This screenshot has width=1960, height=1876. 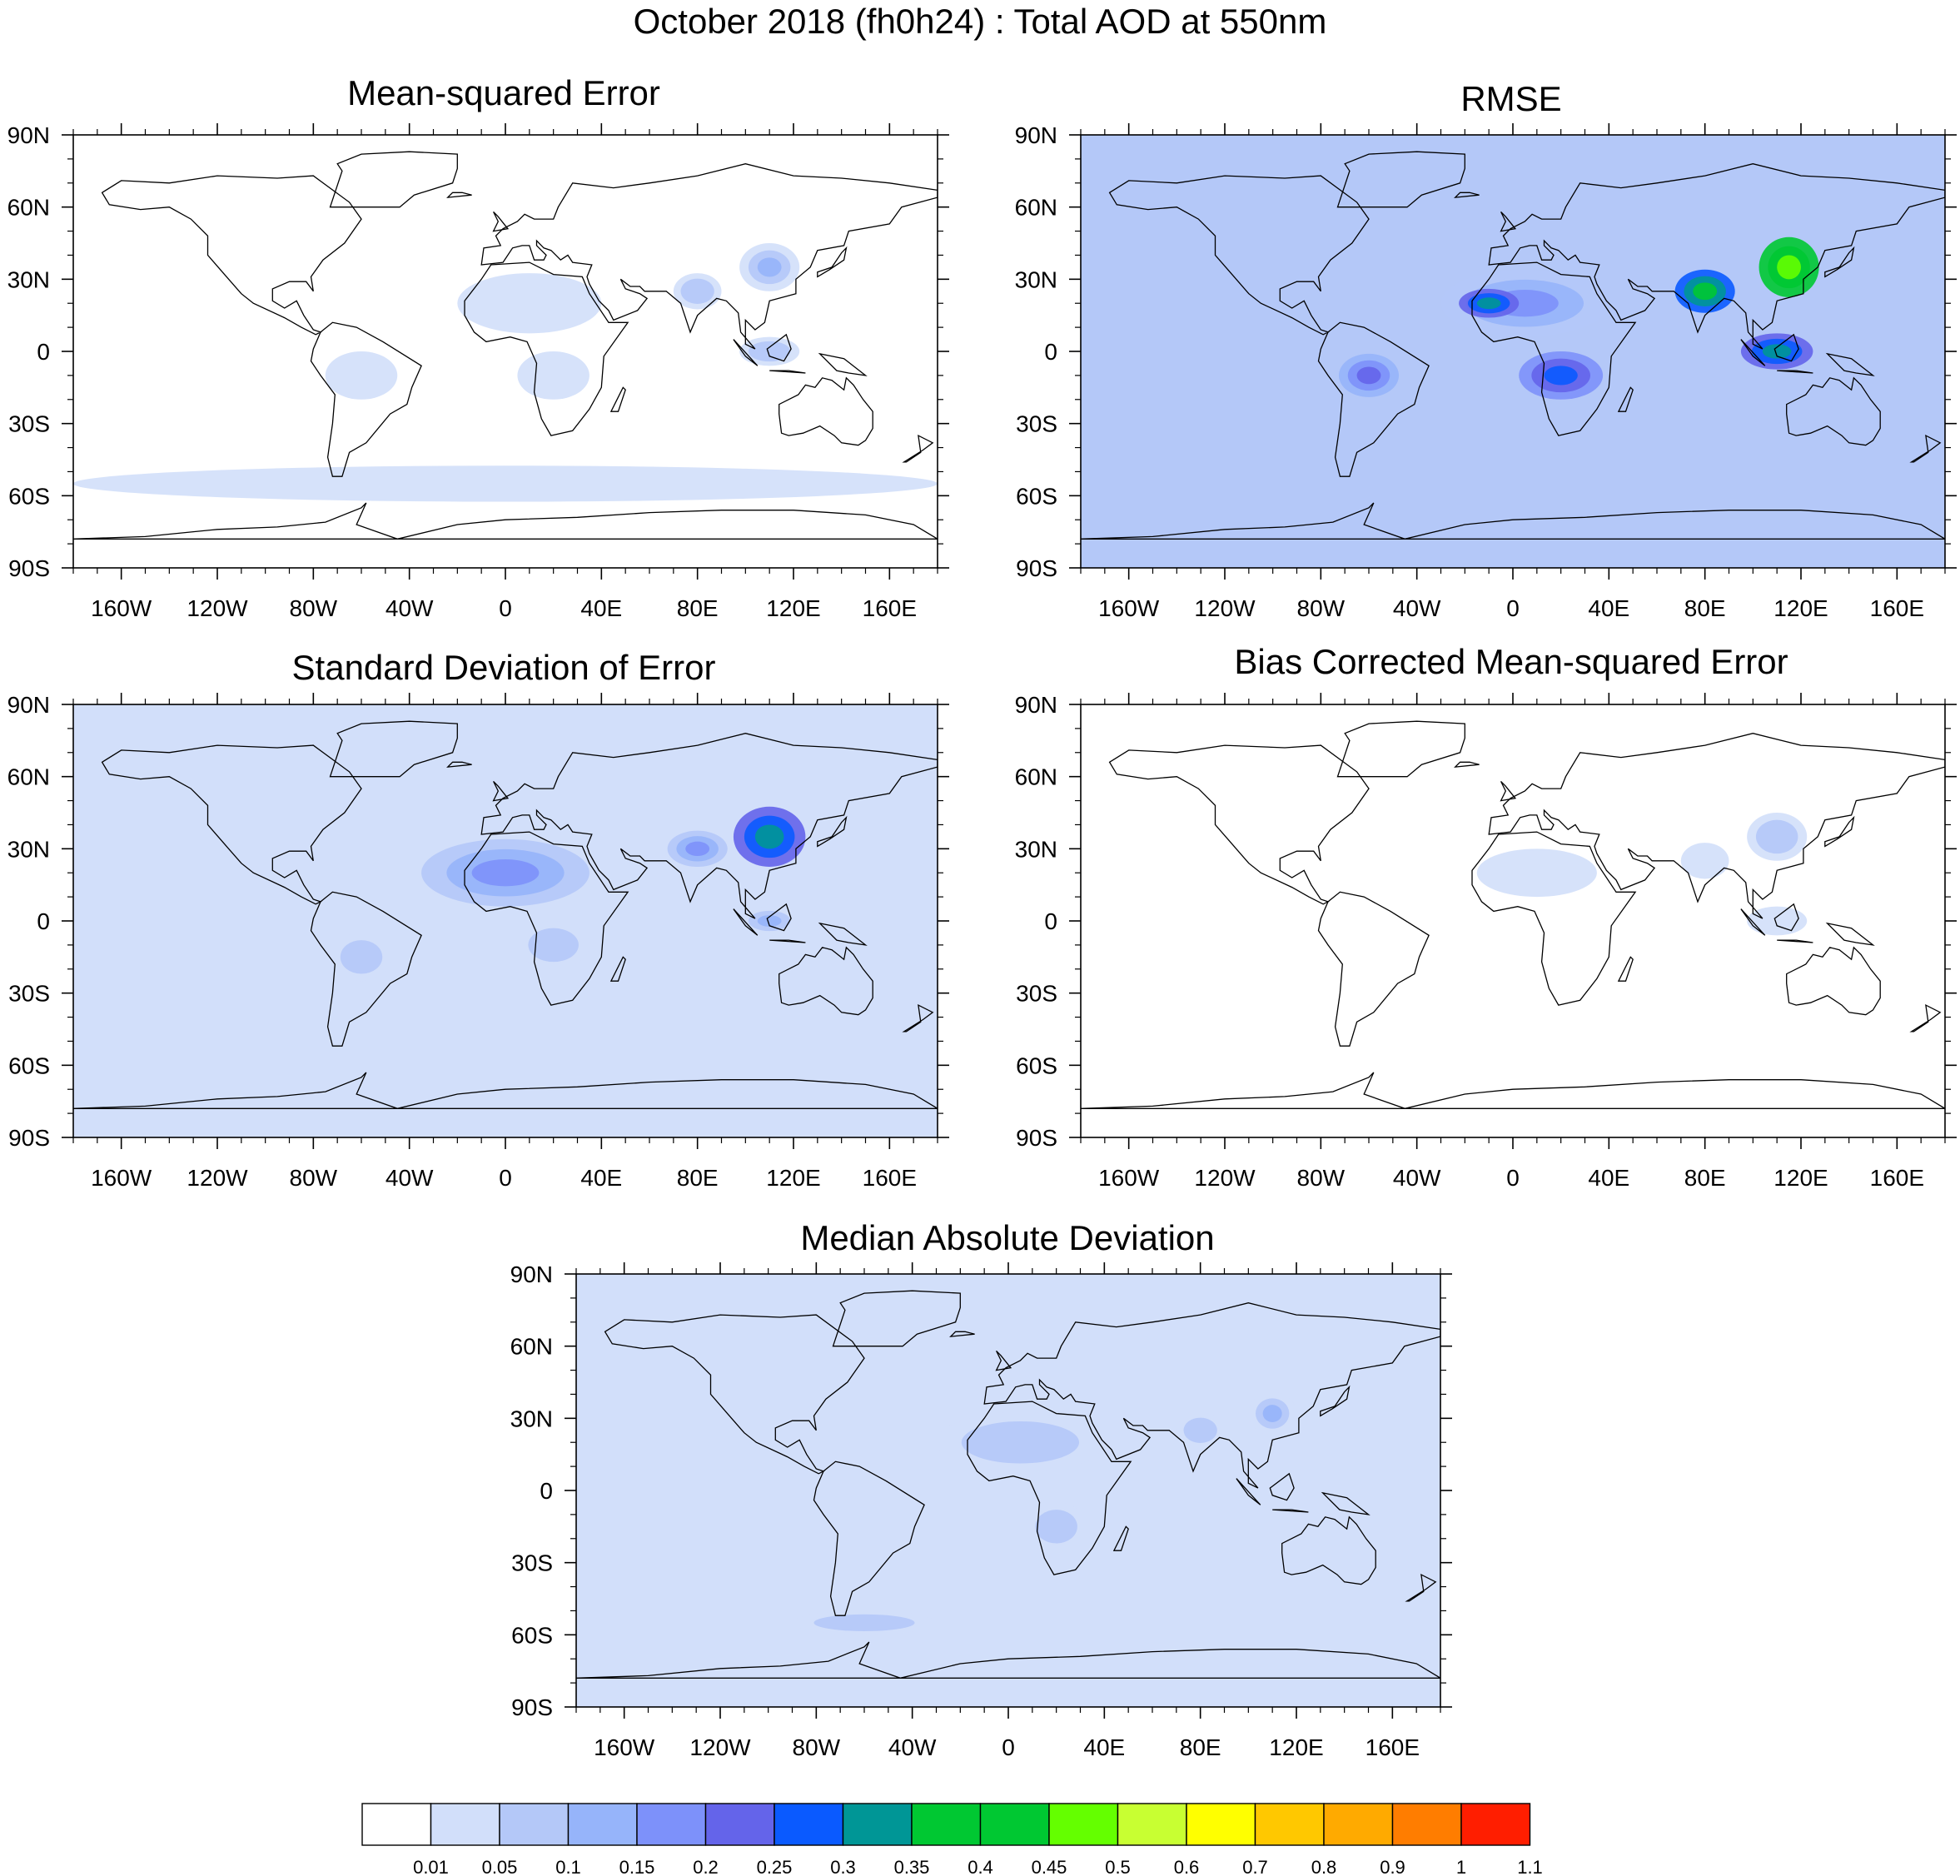 I want to click on lat-label: 60S, so click(x=29, y=496).